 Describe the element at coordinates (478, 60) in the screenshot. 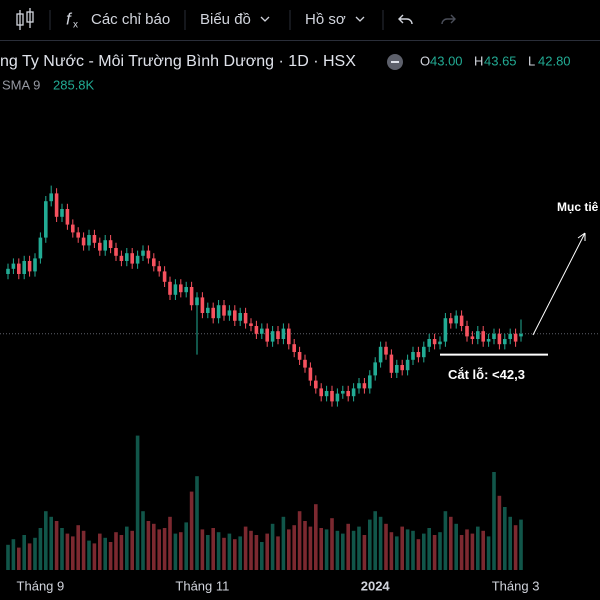

I see `ohlc-key: H` at that location.